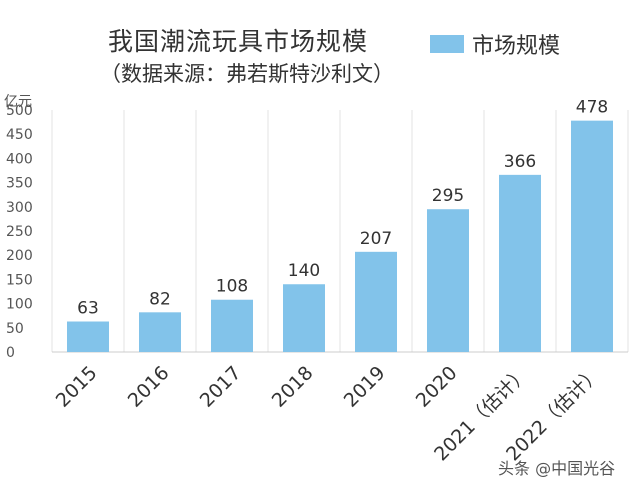  I want to click on y-tick-label: 300, so click(19, 208).